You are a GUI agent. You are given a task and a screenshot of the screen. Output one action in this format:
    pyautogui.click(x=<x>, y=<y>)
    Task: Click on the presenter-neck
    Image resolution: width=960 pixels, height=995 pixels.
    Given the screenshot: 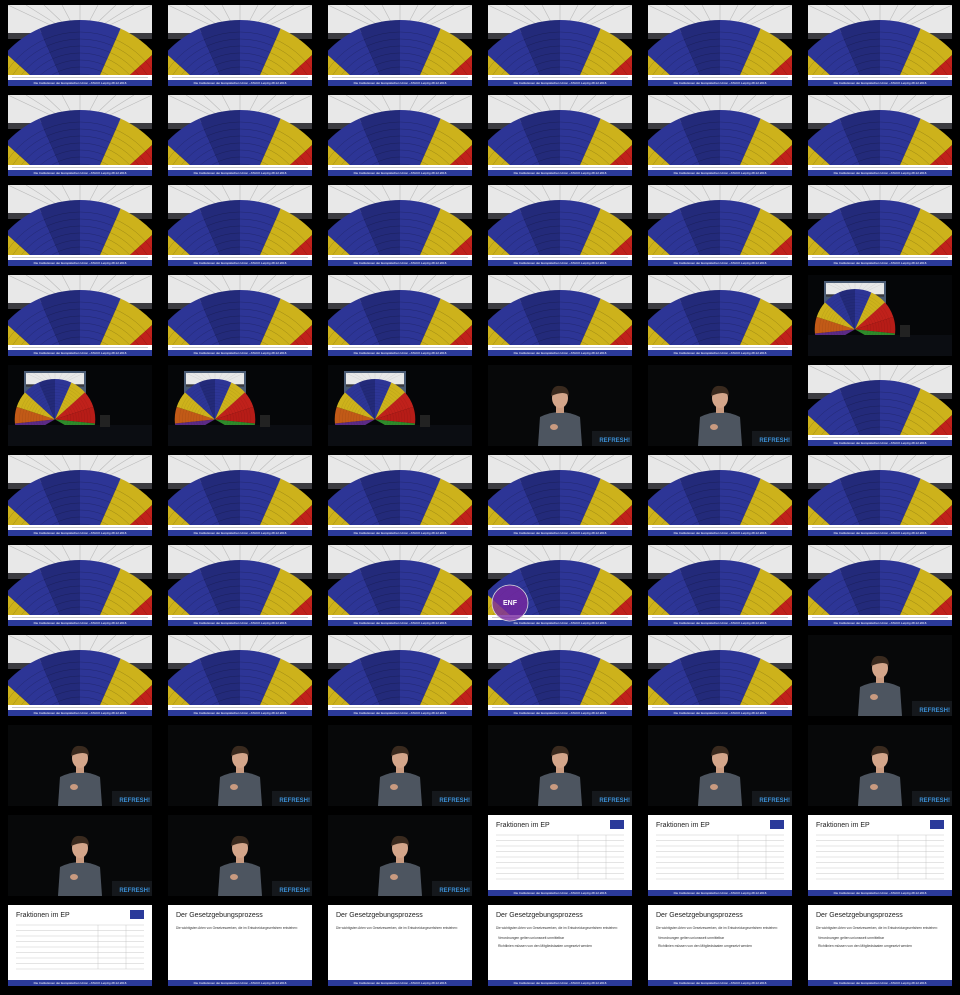 What is the action you would take?
    pyautogui.click(x=560, y=769)
    